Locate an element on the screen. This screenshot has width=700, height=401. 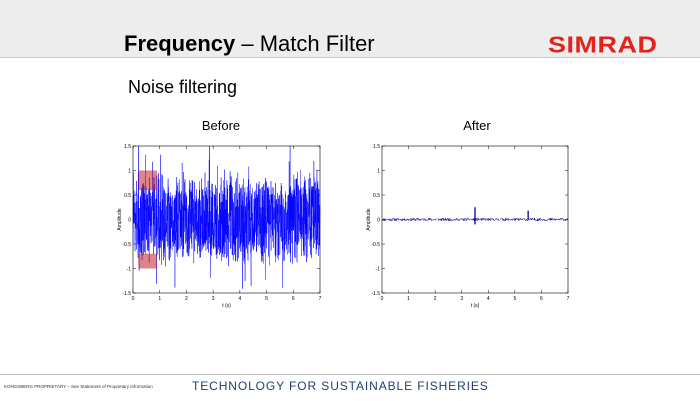
after-y-tick-label: -0.5 is located at coordinates (375, 245).